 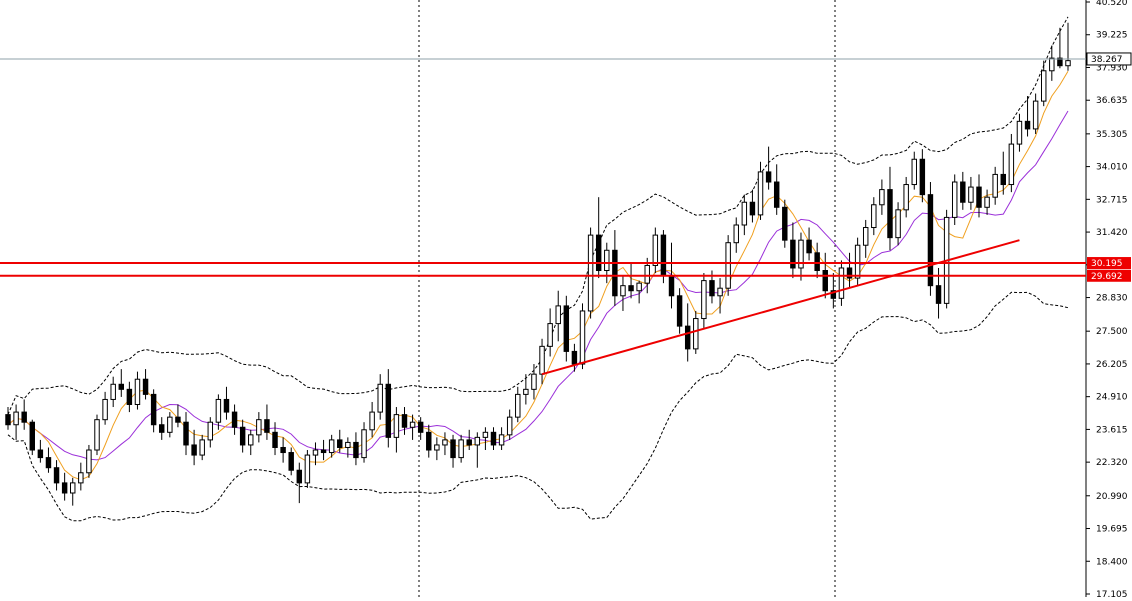 I want to click on y-tick-label: 31.420, so click(x=1112, y=233).